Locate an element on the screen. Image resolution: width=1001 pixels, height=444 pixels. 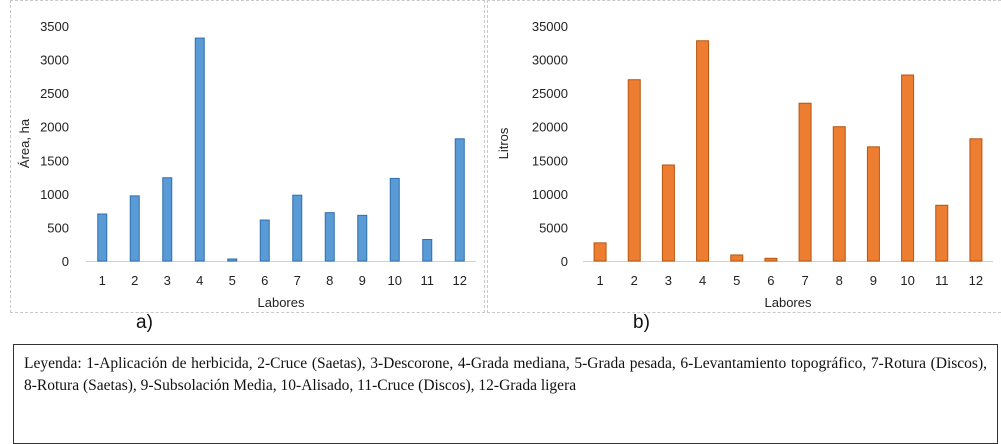
chart-a-x-tick-label: 1 is located at coordinates (102, 280).